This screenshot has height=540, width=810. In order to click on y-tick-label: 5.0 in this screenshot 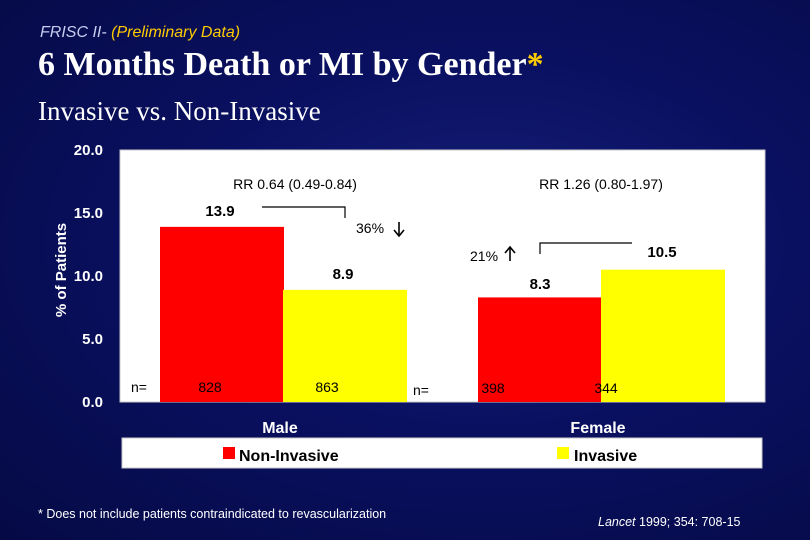, I will do `click(92, 339)`.